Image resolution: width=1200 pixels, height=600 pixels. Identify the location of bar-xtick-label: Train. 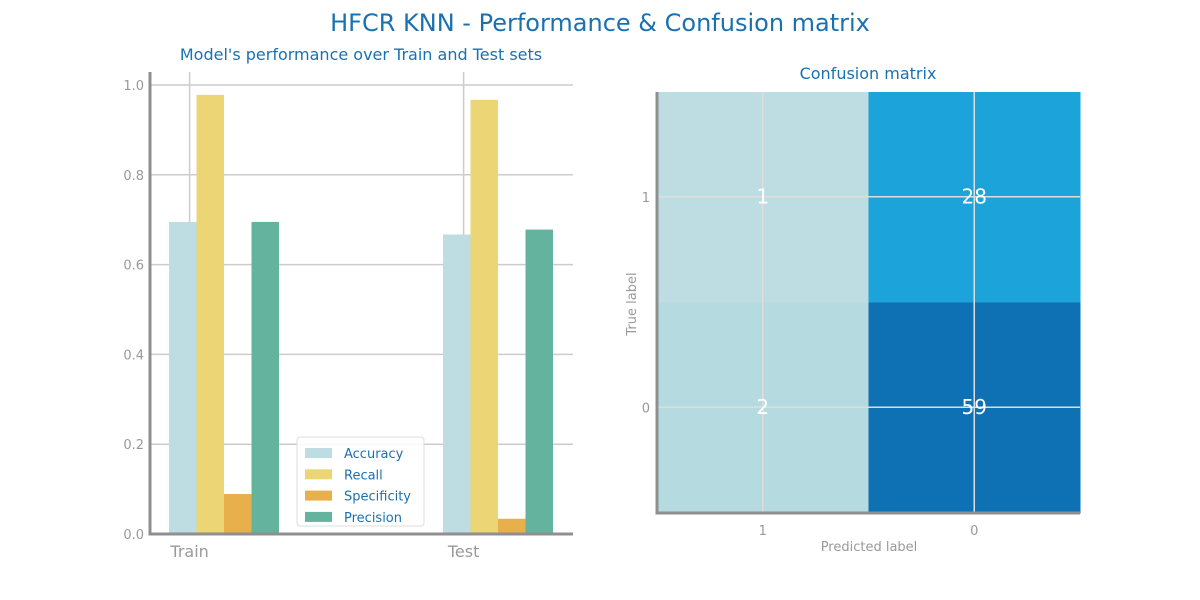
(188, 551).